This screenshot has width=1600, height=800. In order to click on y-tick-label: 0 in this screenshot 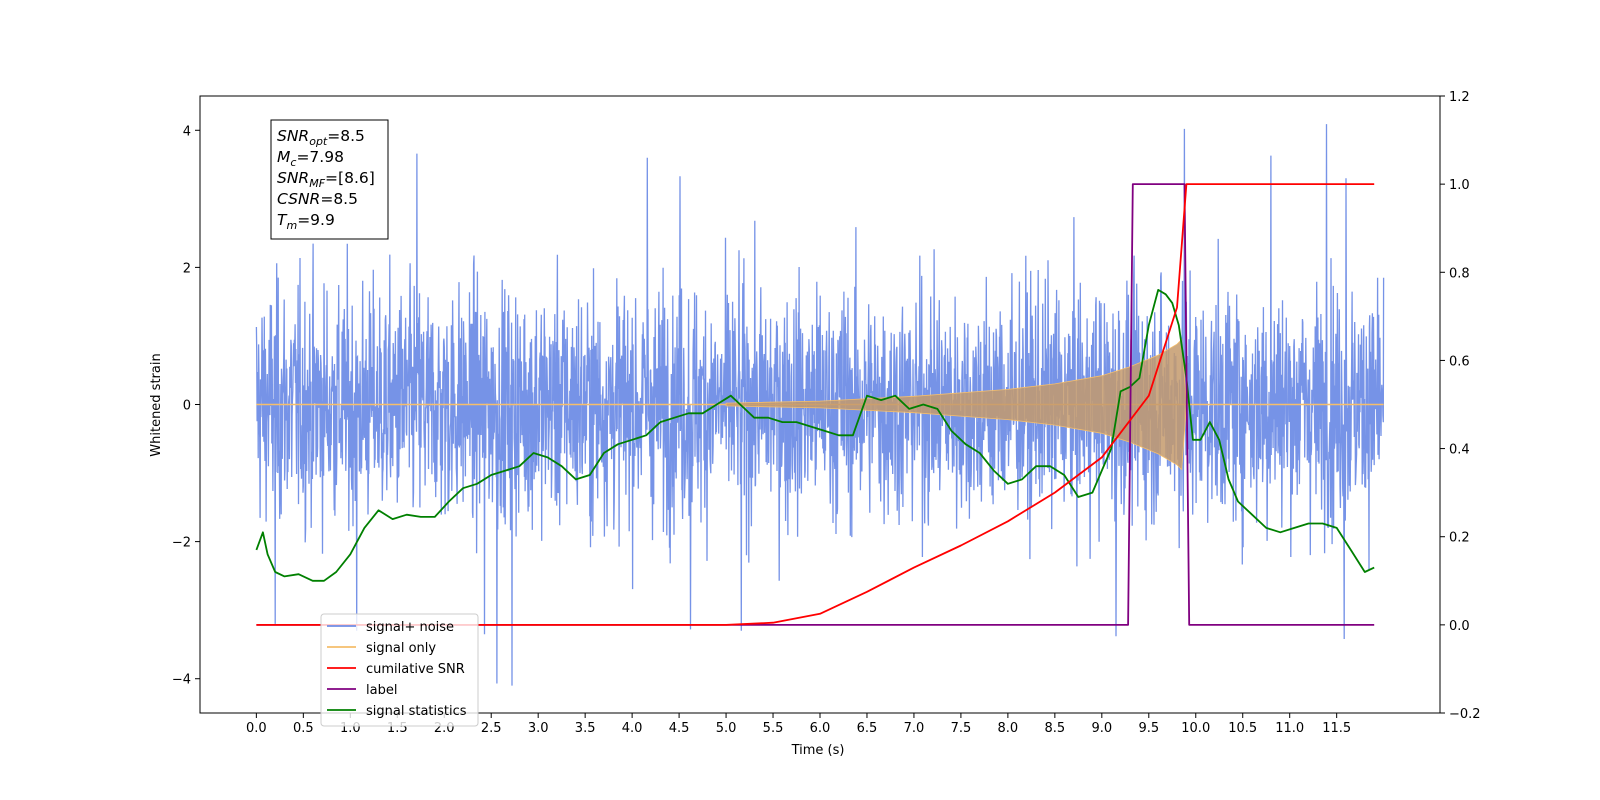, I will do `click(187, 406)`.